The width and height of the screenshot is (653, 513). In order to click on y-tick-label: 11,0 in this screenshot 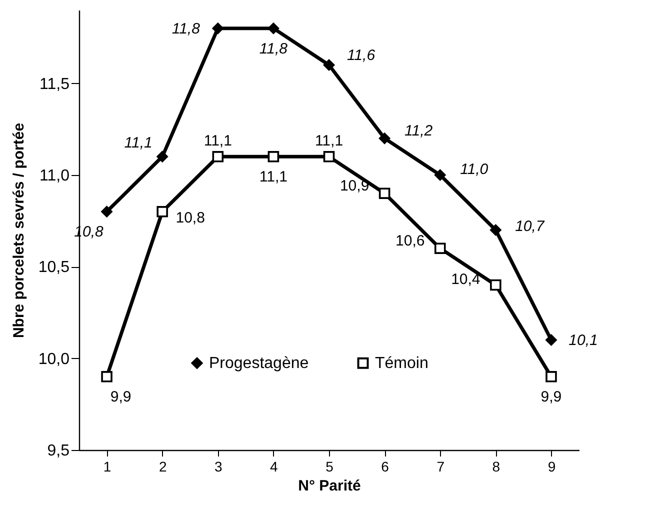, I will do `click(55, 176)`.